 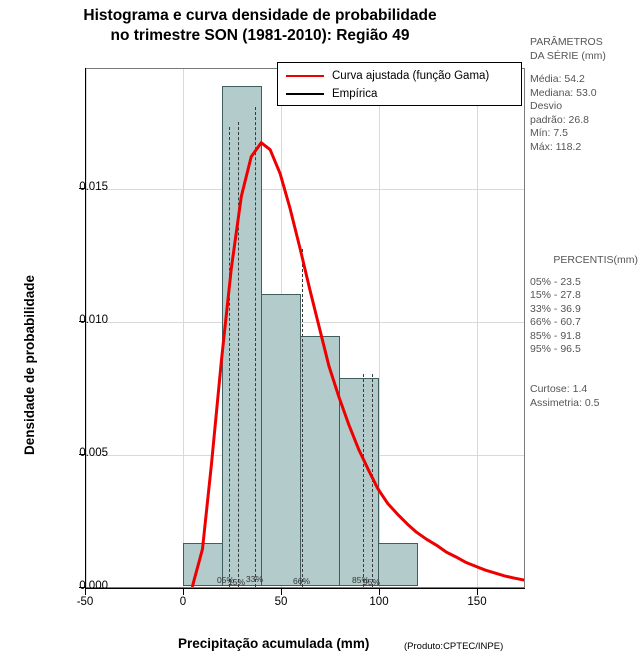 I want to click on percentile-label-05: 05%, so click(x=226, y=580).